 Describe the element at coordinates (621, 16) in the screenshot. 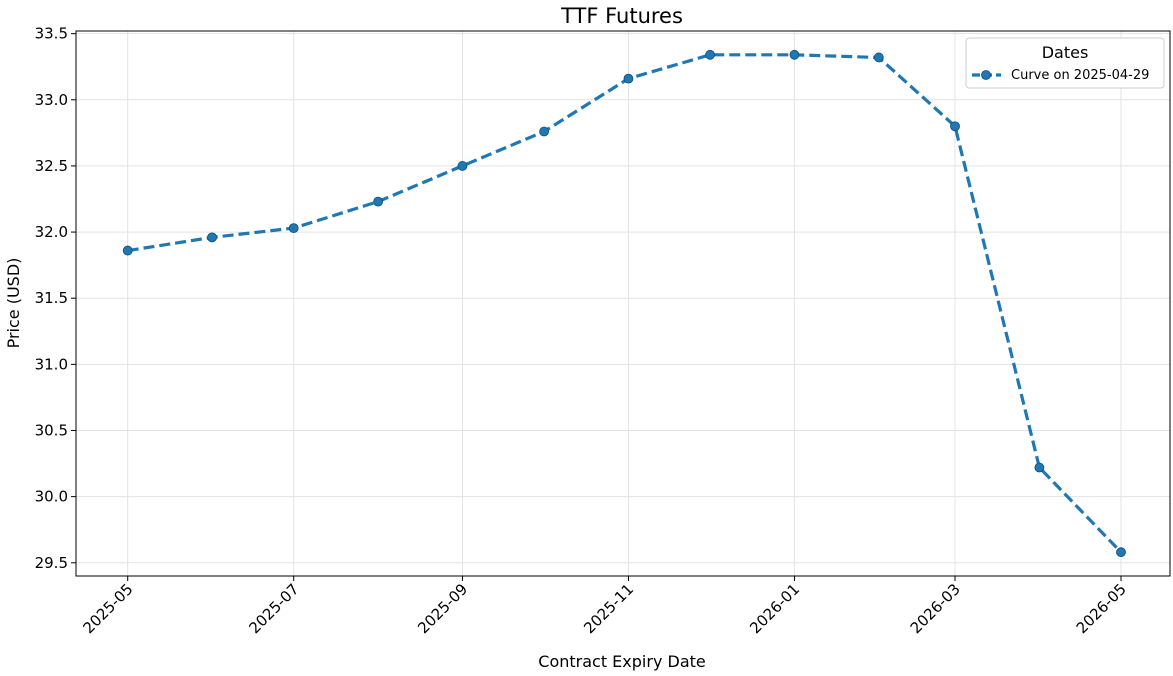

I see `chart-title: TTF Futures` at that location.